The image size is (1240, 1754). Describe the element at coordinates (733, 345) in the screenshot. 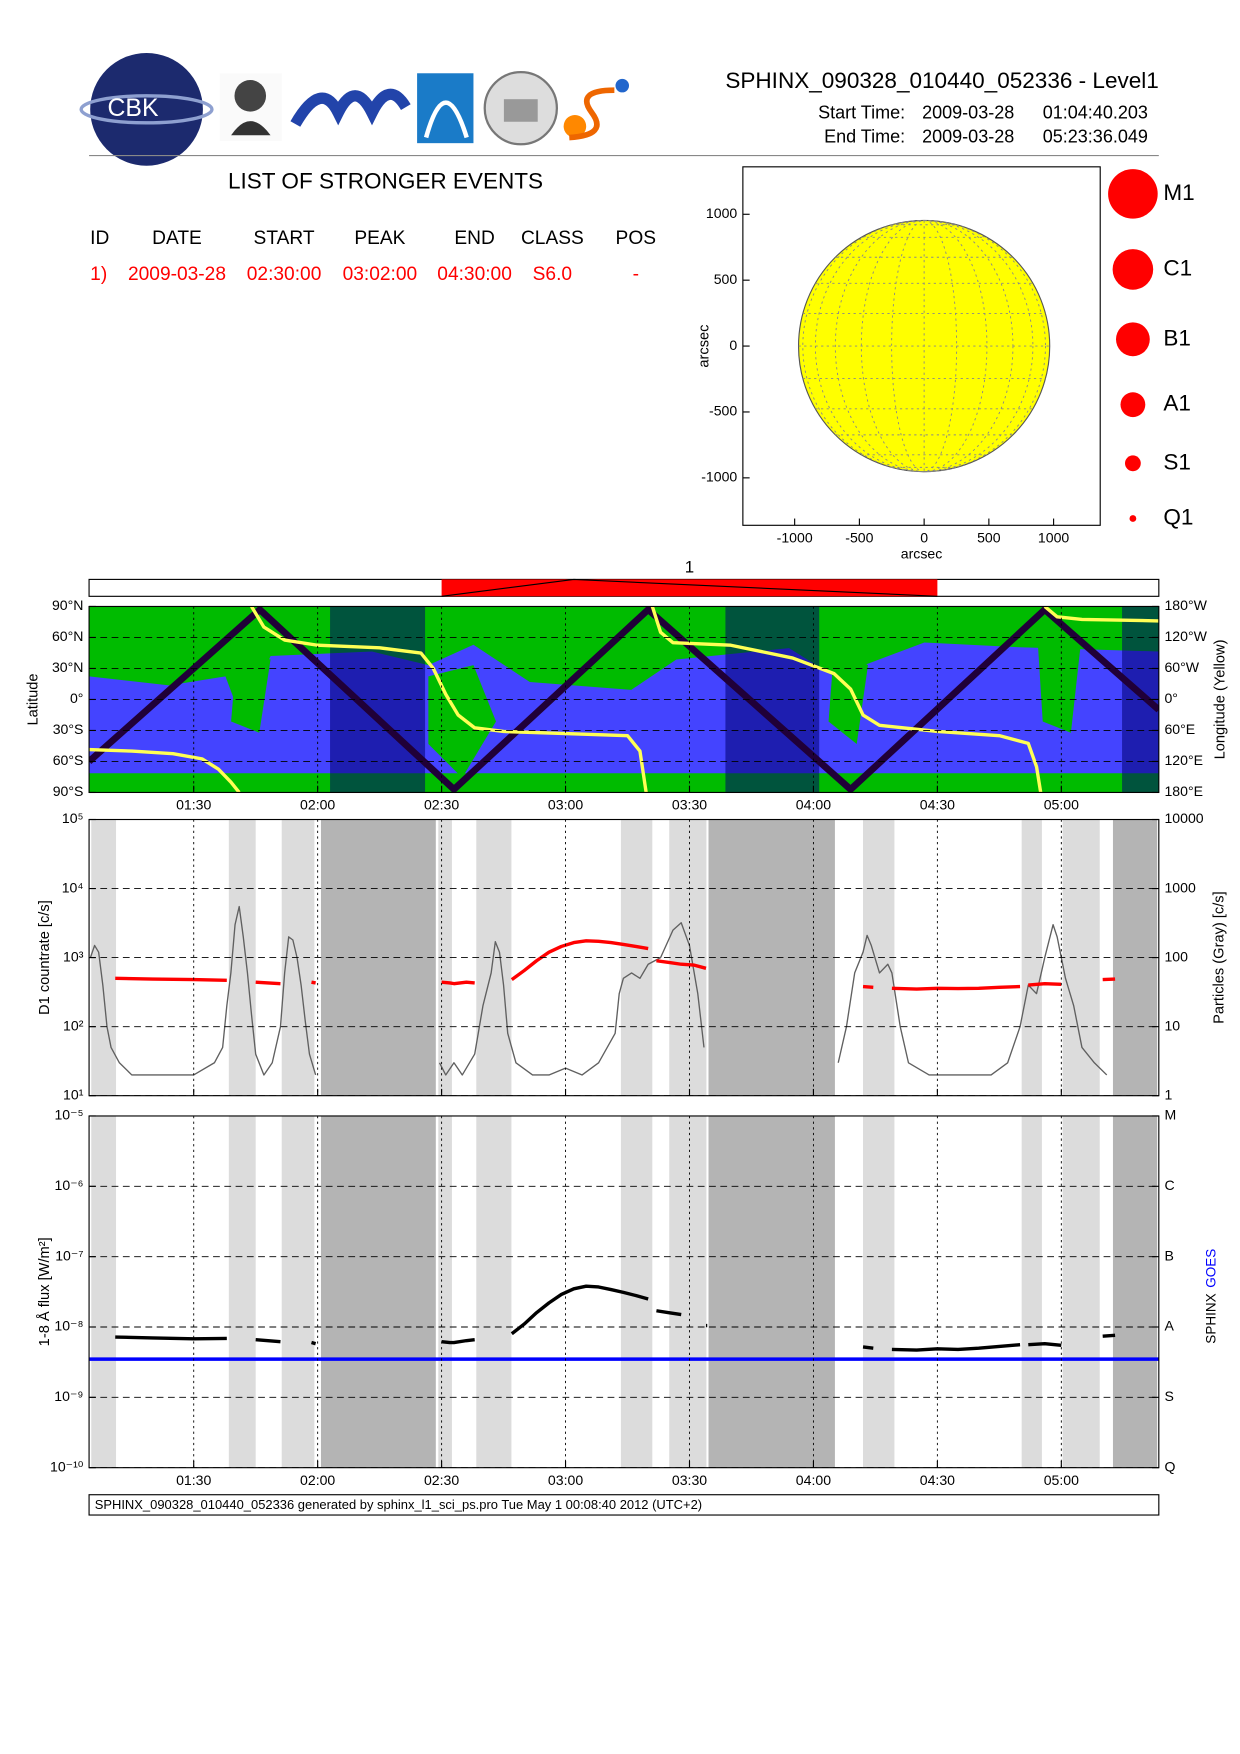

I see `y-tick-label: 0` at that location.